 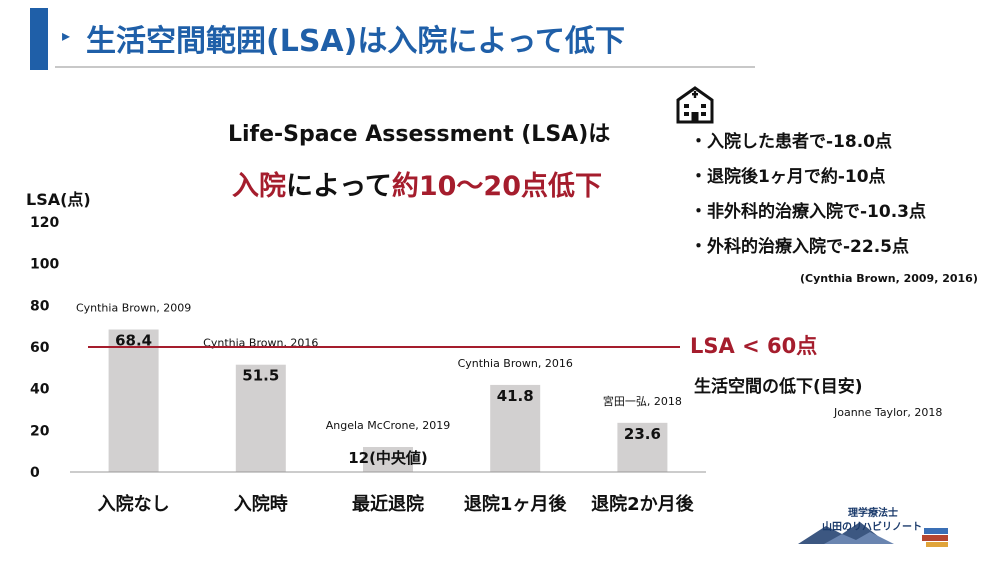 What do you see at coordinates (259, 186) in the screenshot?
I see `headline-emphasis-1: 入院` at bounding box center [259, 186].